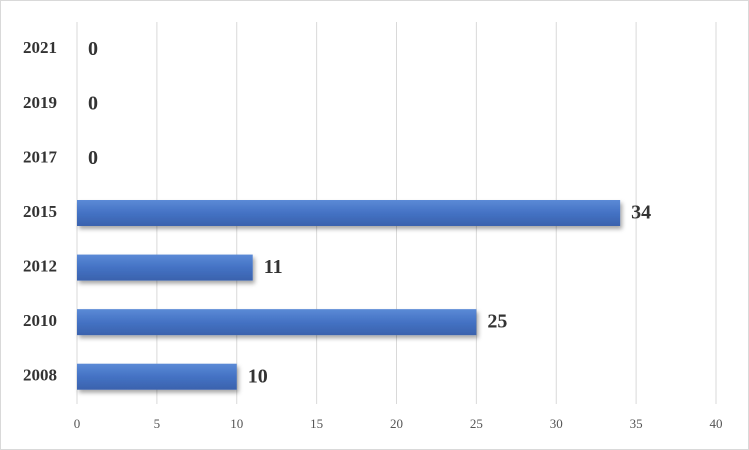 Image resolution: width=749 pixels, height=450 pixels. Describe the element at coordinates (157, 423) in the screenshot. I see `x-tick-label: 5` at that location.